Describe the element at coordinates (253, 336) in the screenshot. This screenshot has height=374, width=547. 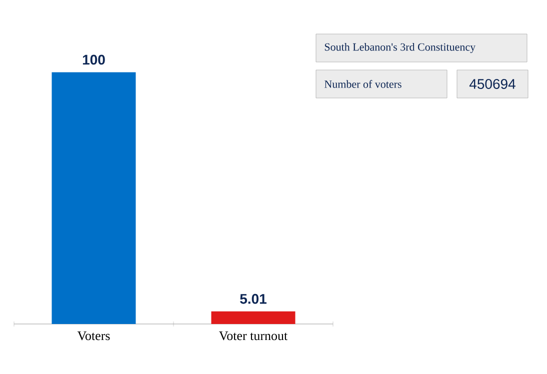
I see `x-tick-label: Voter turnout` at that location.